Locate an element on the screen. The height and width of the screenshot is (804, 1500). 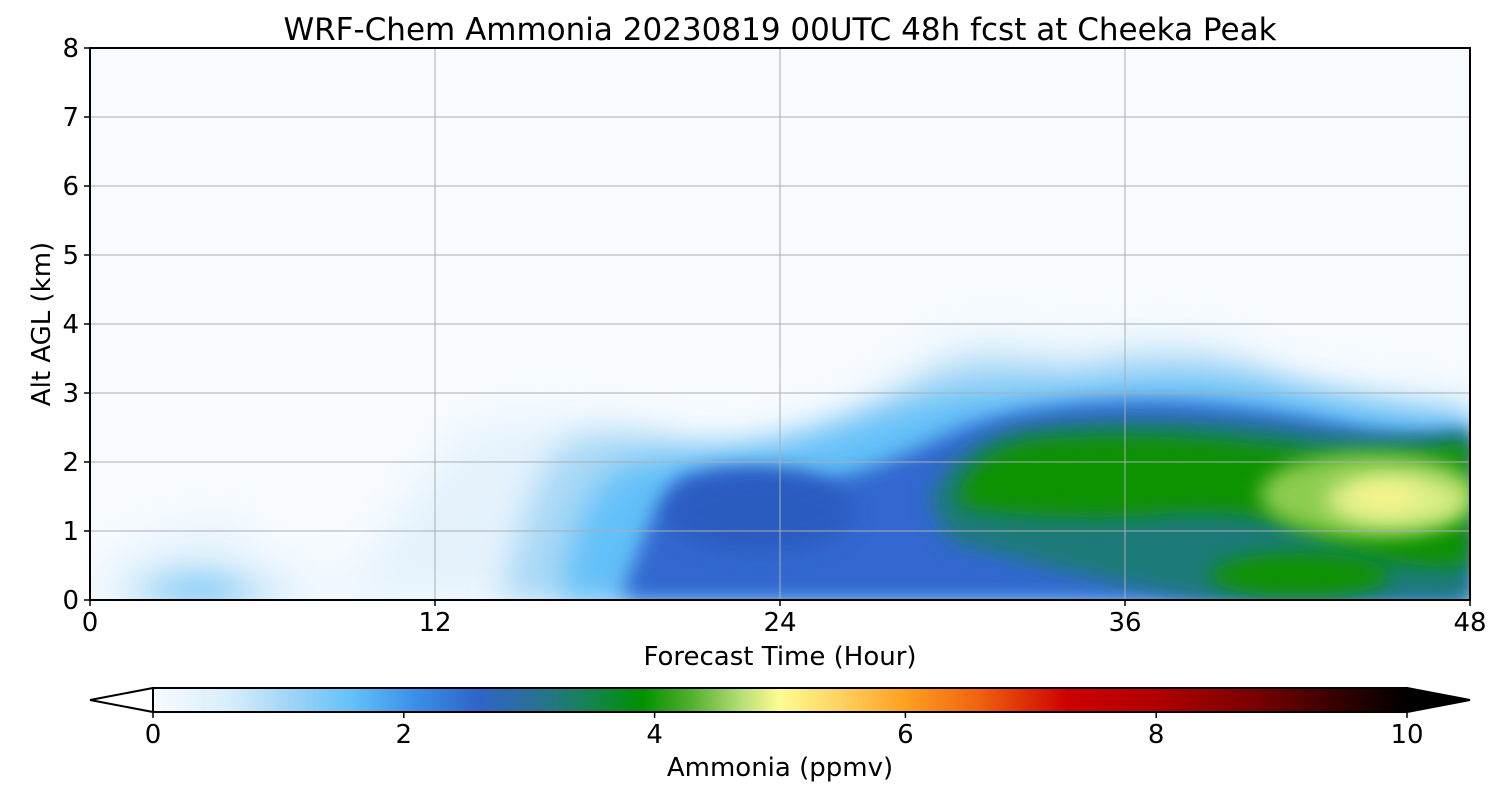
colorbar-tick-label: 2 is located at coordinates (404, 735).